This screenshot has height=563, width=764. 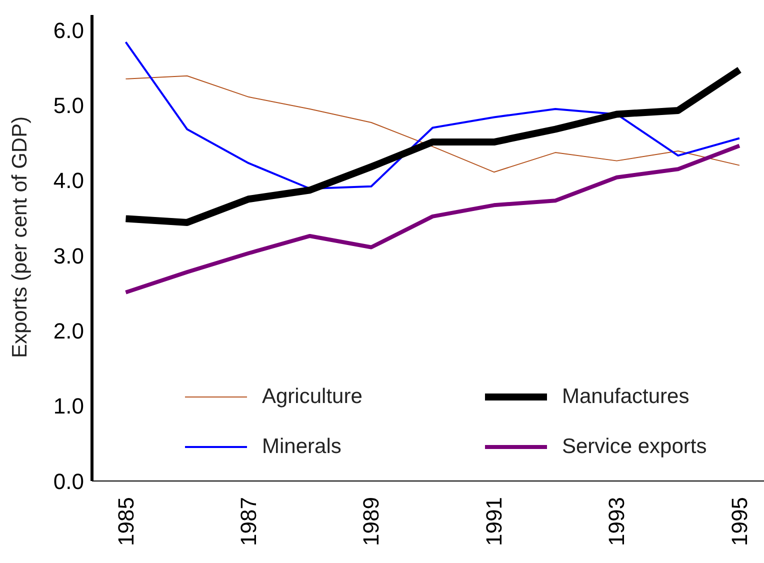 What do you see at coordinates (634, 447) in the screenshot?
I see `legend-label: Service exports` at bounding box center [634, 447].